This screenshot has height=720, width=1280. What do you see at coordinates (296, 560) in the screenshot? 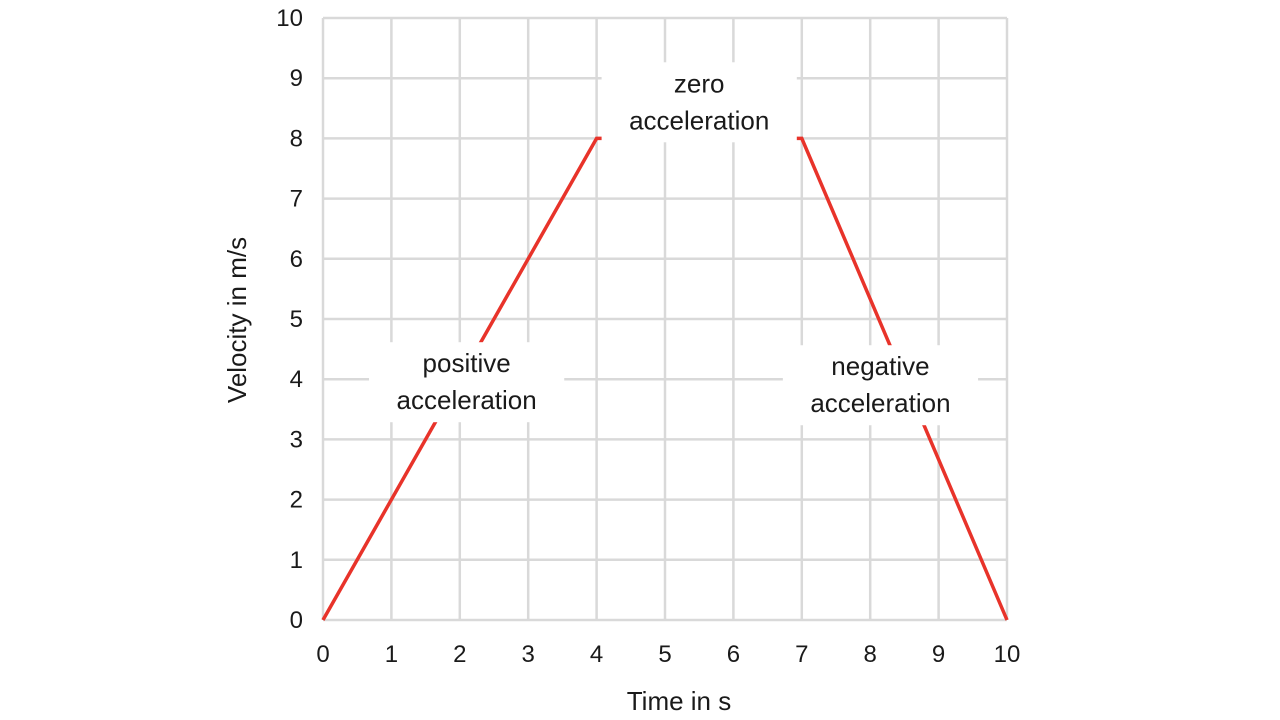
I see `y-tick-label: 1` at bounding box center [296, 560].